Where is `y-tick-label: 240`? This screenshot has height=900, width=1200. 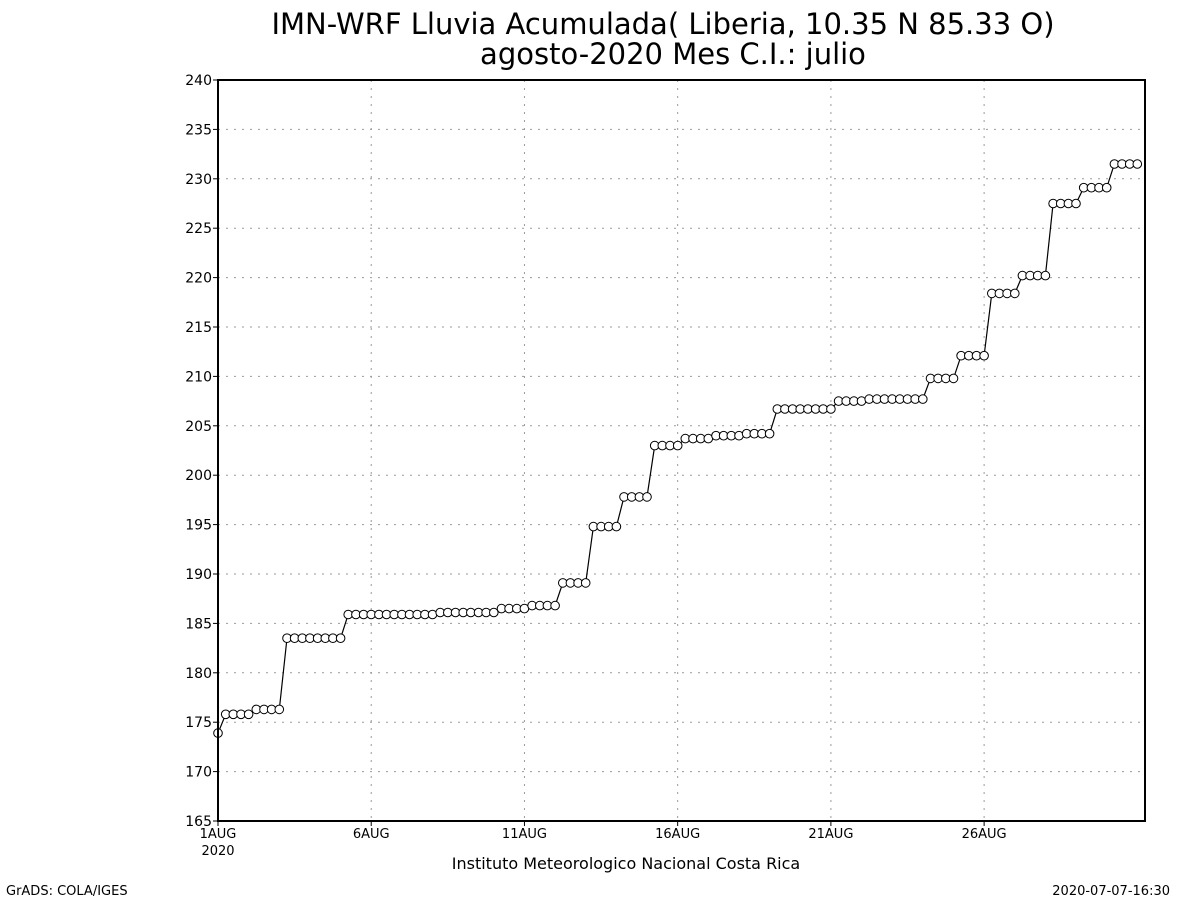 y-tick-label: 240 is located at coordinates (198, 81).